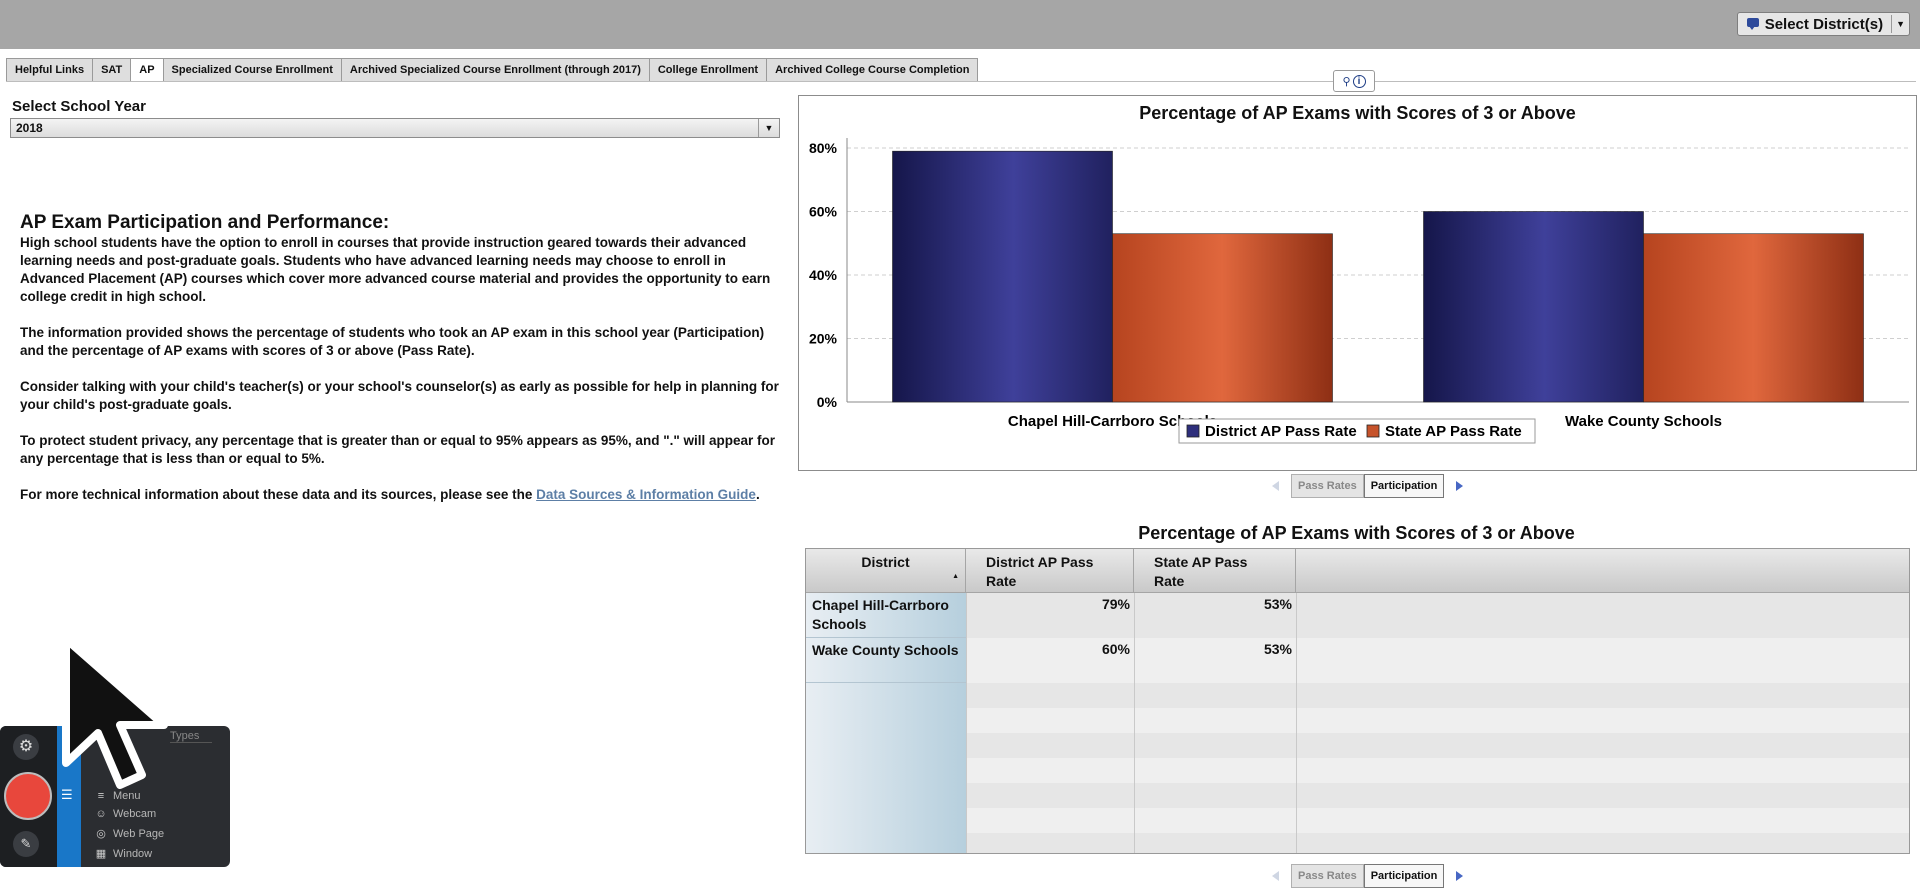 This screenshot has height=893, width=1920. I want to click on description-heading: AP Exam Participation and Performance:, so click(205, 222).